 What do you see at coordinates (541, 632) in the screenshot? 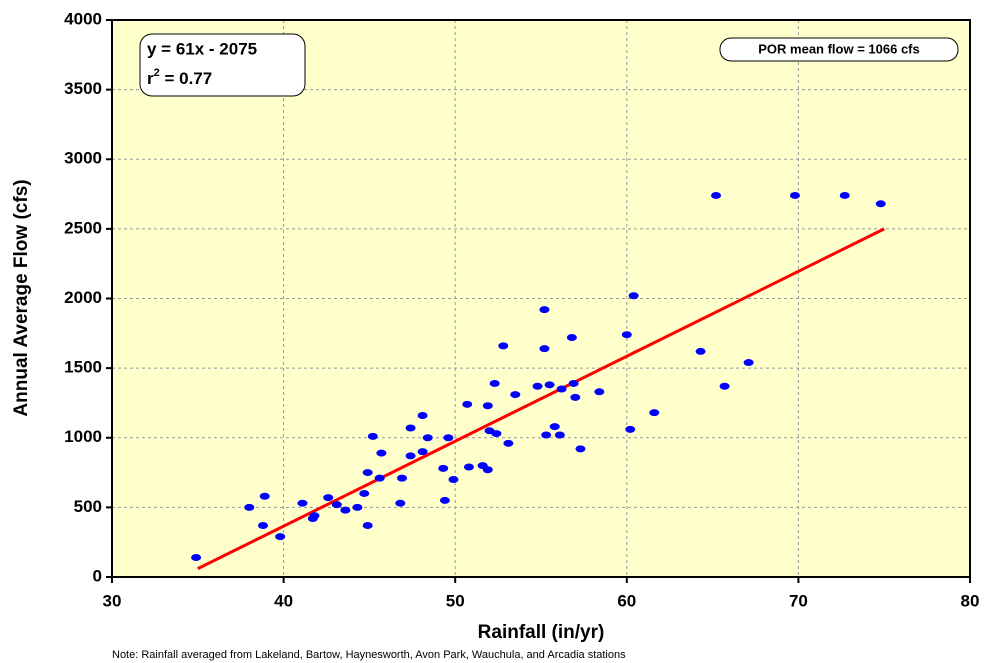
I see `x-axis-title: Rainfall (in/yr)` at bounding box center [541, 632].